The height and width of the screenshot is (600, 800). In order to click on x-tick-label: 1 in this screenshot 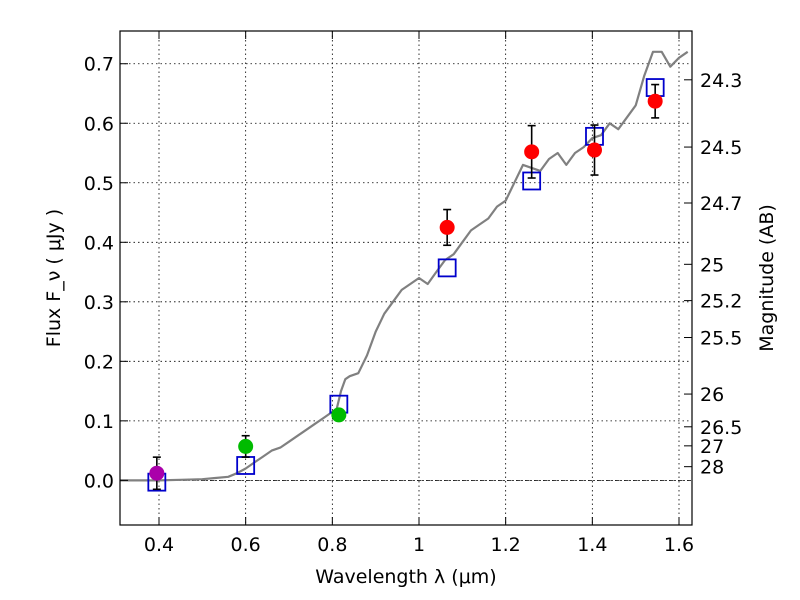, I will do `click(419, 545)`.